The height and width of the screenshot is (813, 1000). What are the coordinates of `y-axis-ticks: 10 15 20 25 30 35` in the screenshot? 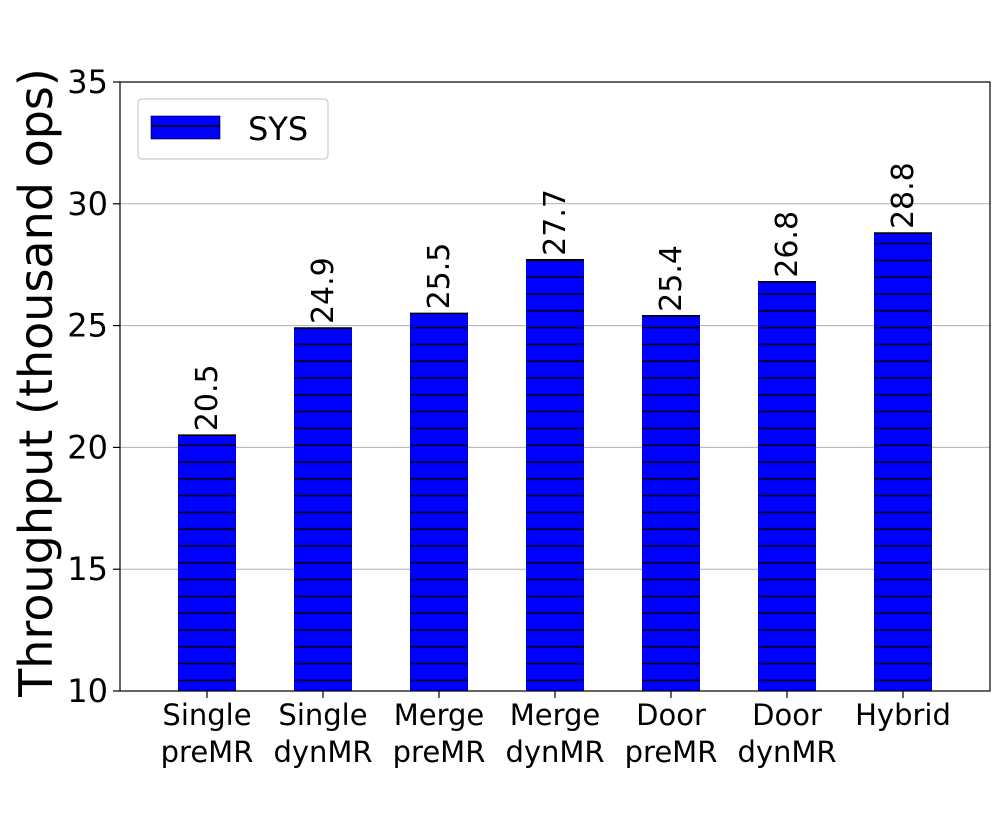 It's located at (93, 386).